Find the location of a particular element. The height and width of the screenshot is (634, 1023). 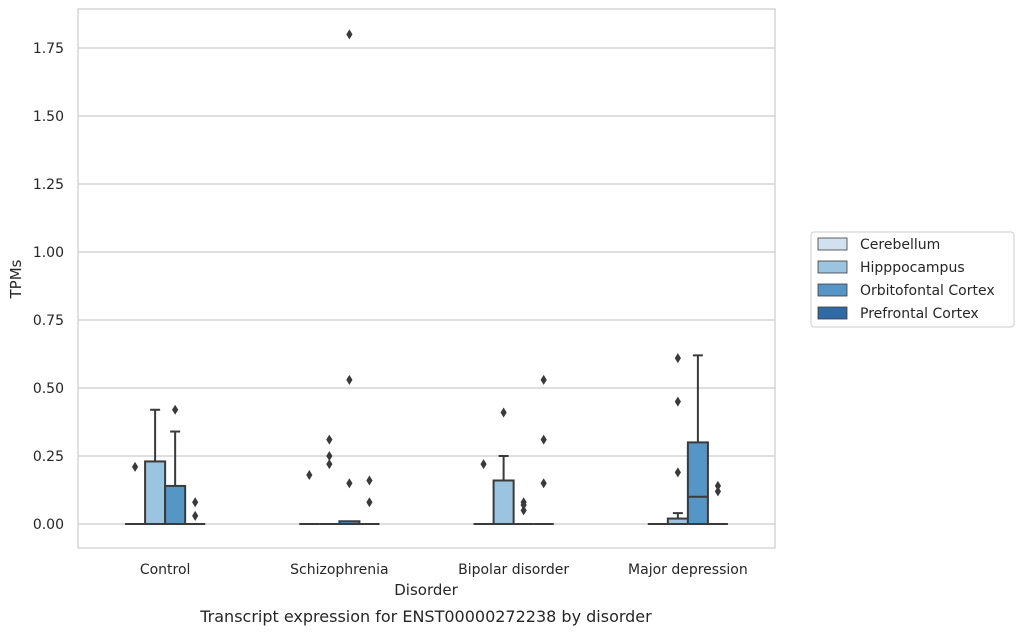

legend-label: Orbitofontal Cortex is located at coordinates (927, 291).